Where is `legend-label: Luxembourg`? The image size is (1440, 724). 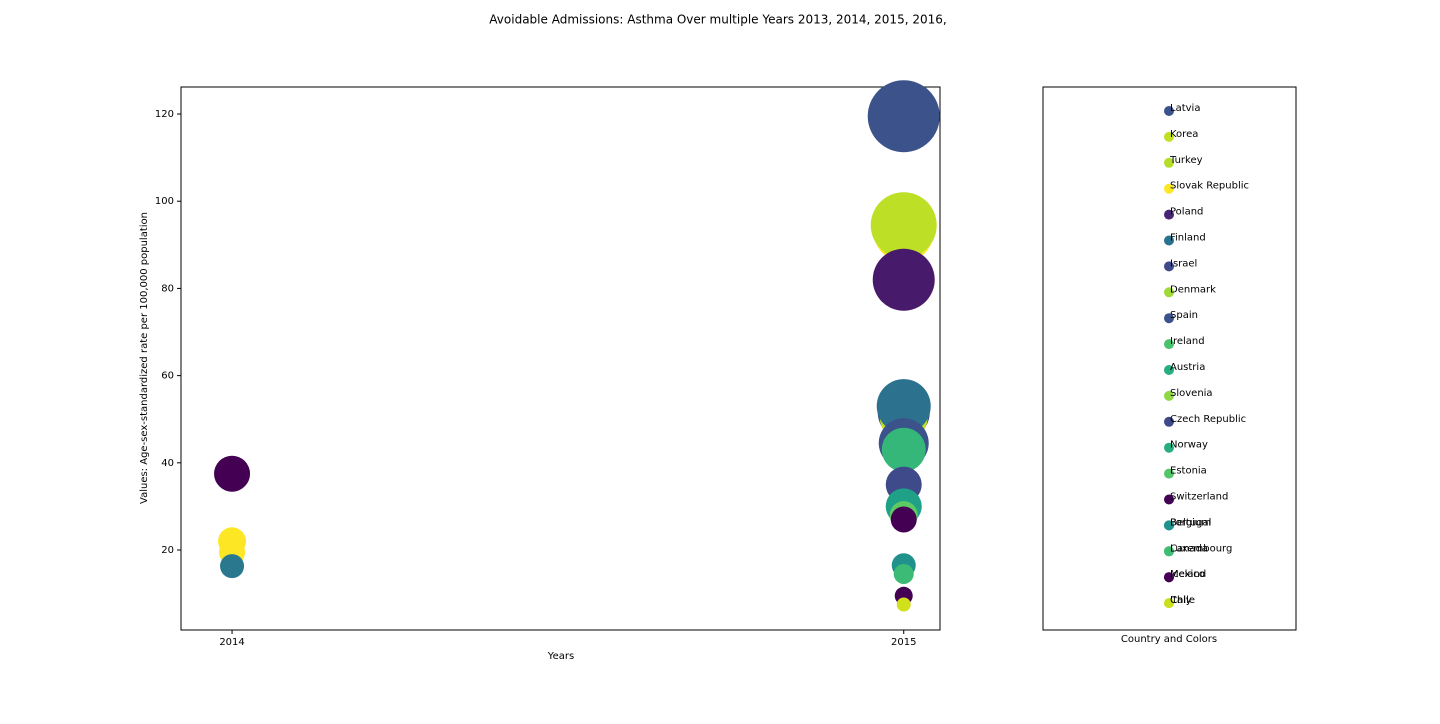
legend-label: Luxembourg is located at coordinates (1201, 548).